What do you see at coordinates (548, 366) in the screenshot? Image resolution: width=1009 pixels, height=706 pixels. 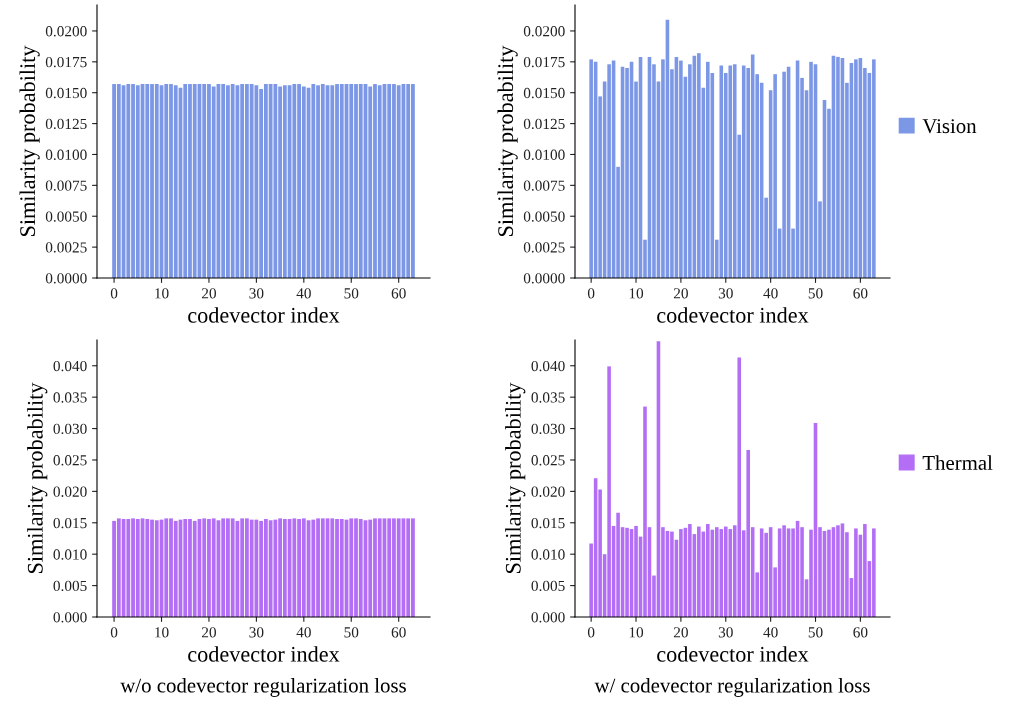 I see `y-tick-label: 0.040` at bounding box center [548, 366].